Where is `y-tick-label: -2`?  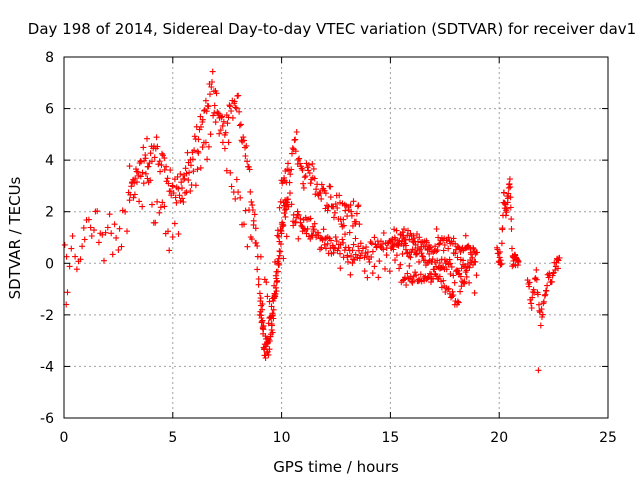
y-tick-label: -2 is located at coordinates (47, 316).